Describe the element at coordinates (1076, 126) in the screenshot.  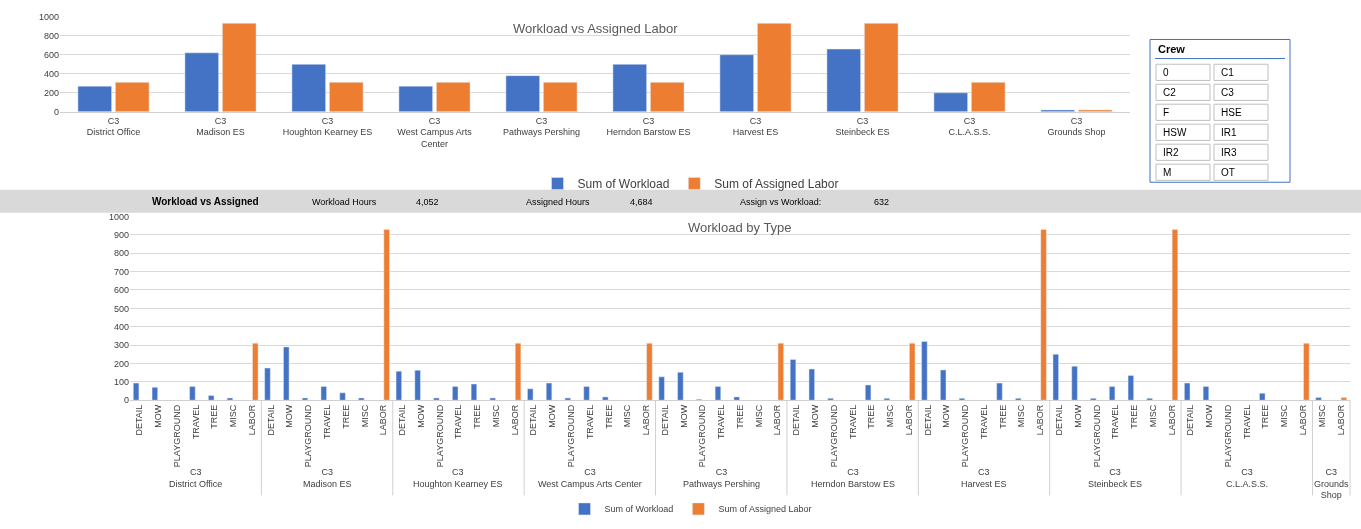
I see `x-tick-label: C3 Grounds Shop` at that location.